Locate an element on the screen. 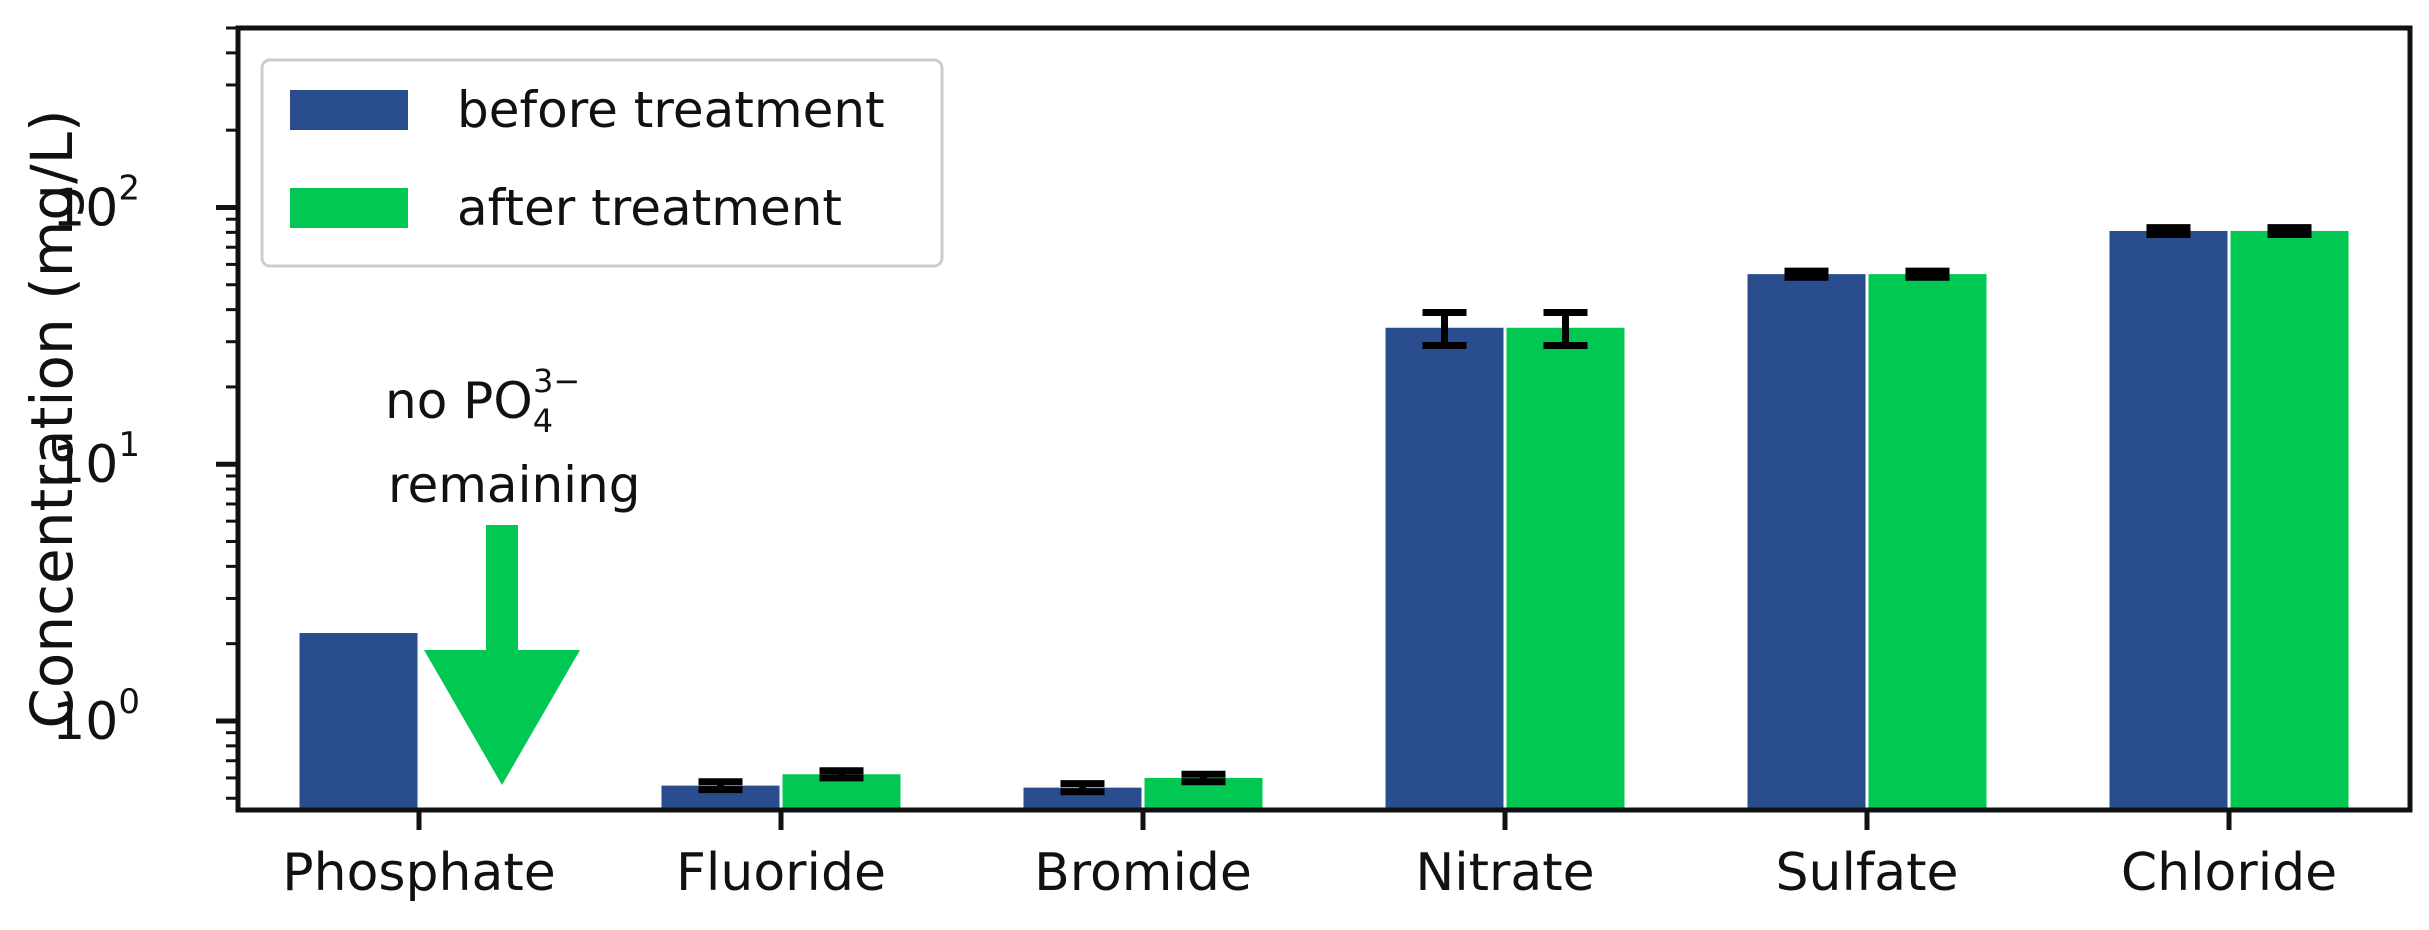  bar-sulfate-before is located at coordinates (1806, 542).